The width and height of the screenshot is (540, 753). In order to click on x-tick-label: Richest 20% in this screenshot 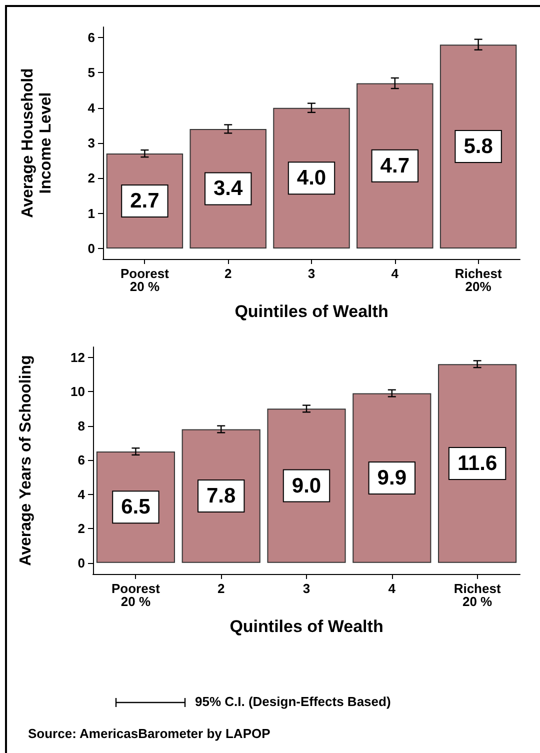, I will do `click(478, 280)`.